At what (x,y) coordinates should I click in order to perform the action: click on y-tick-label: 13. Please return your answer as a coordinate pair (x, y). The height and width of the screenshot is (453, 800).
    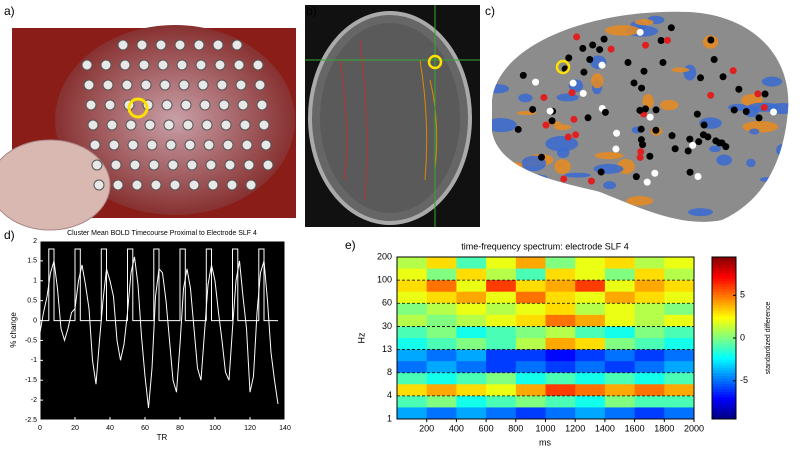
    Looking at the image, I should click on (387, 349).